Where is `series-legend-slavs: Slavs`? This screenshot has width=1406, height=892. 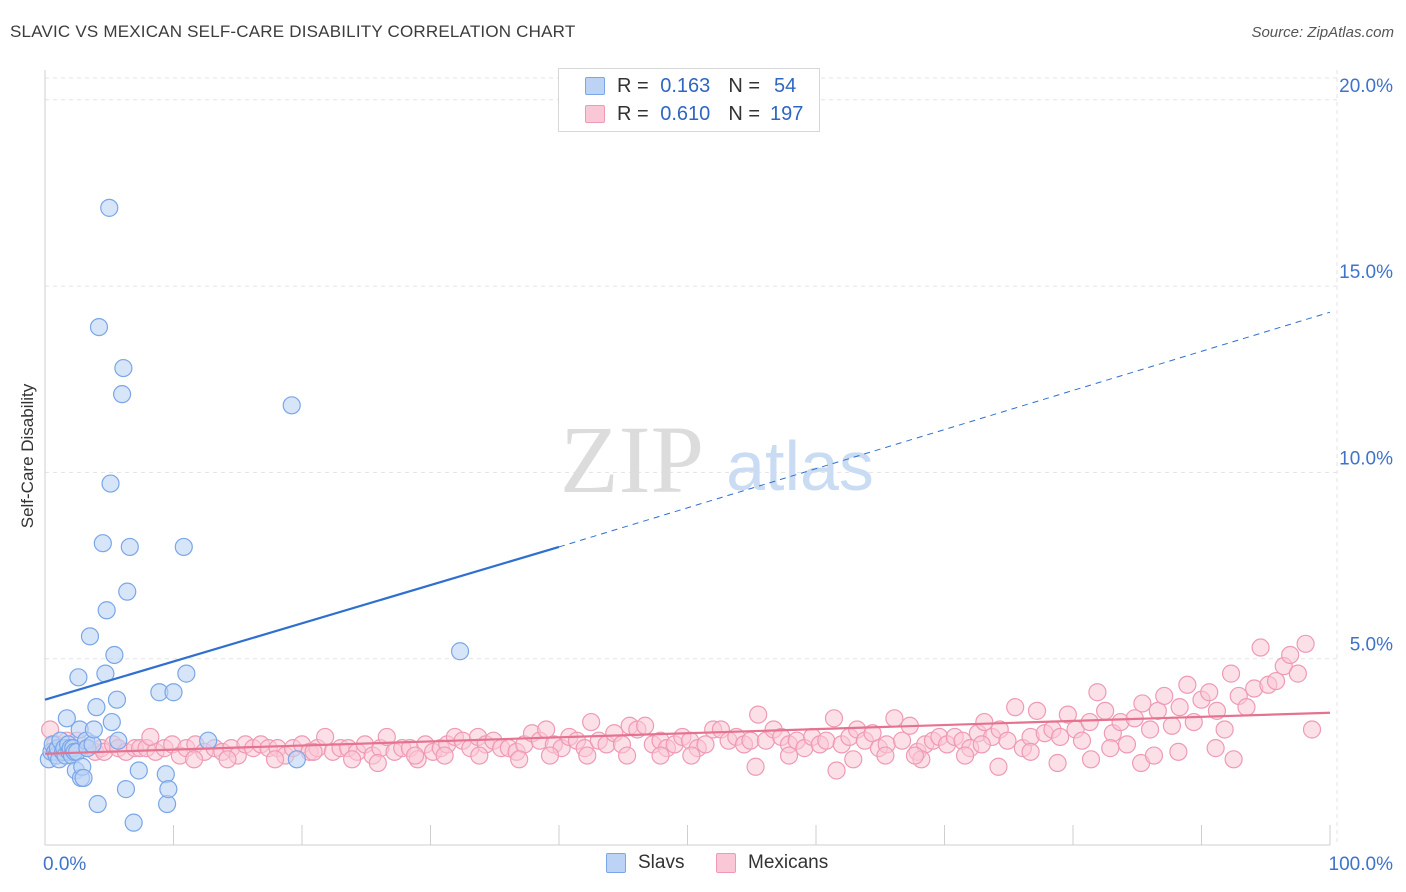 series-legend-slavs: Slavs is located at coordinates (645, 863).